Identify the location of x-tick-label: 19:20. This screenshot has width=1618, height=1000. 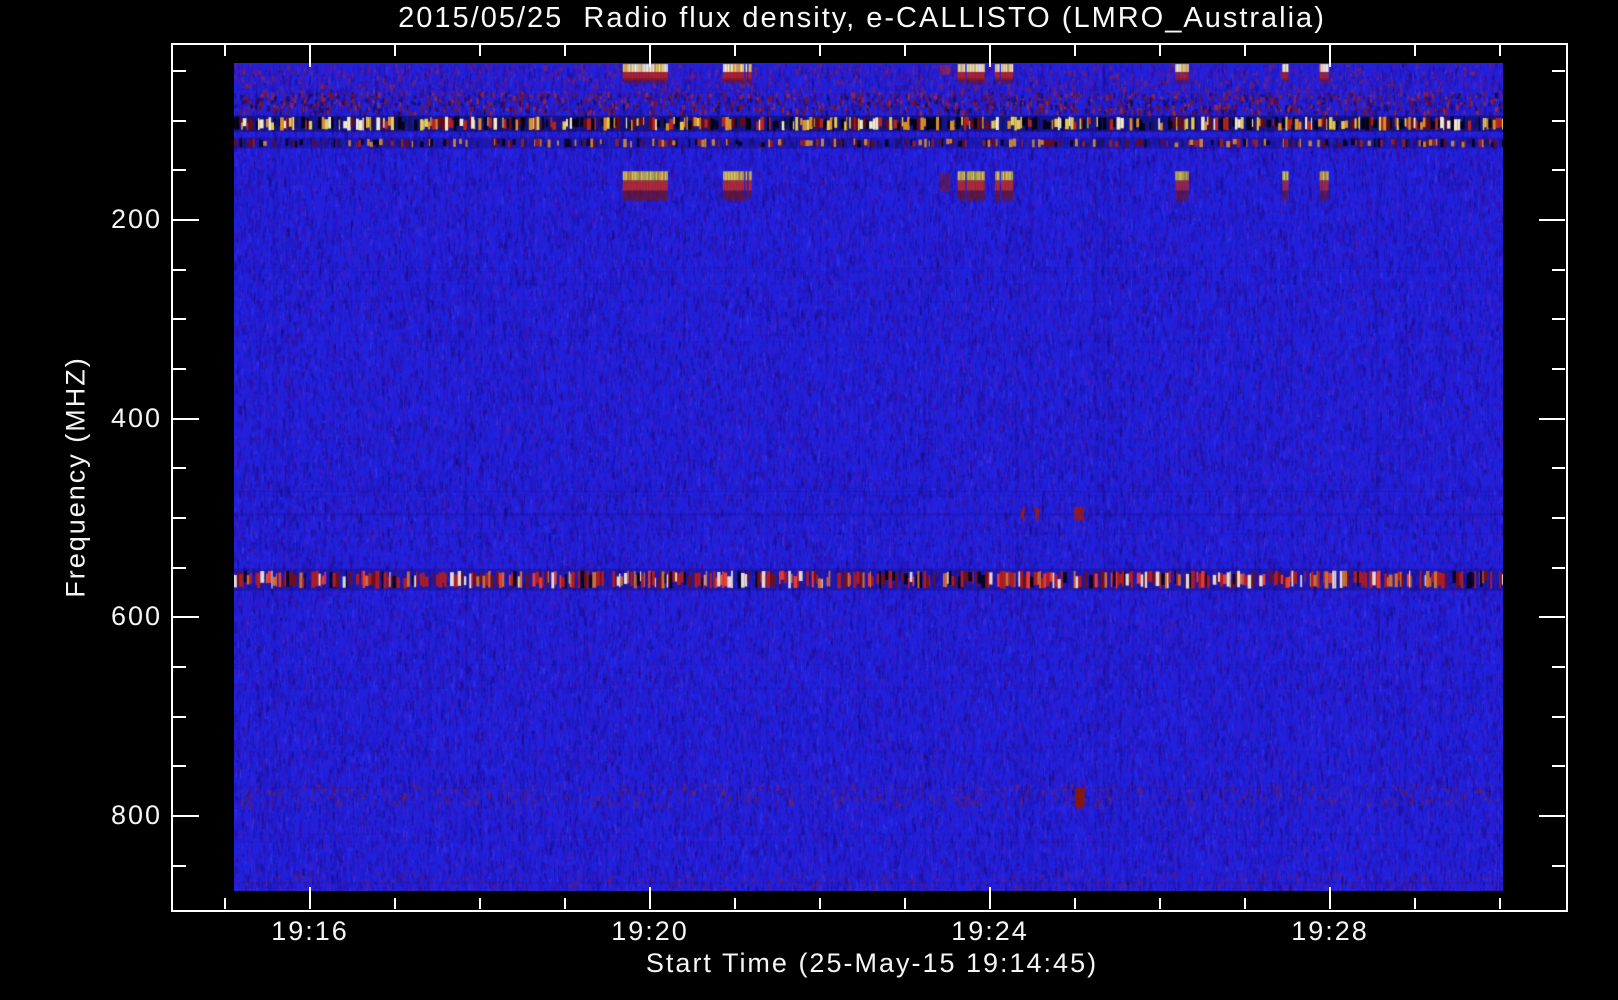
(650, 931).